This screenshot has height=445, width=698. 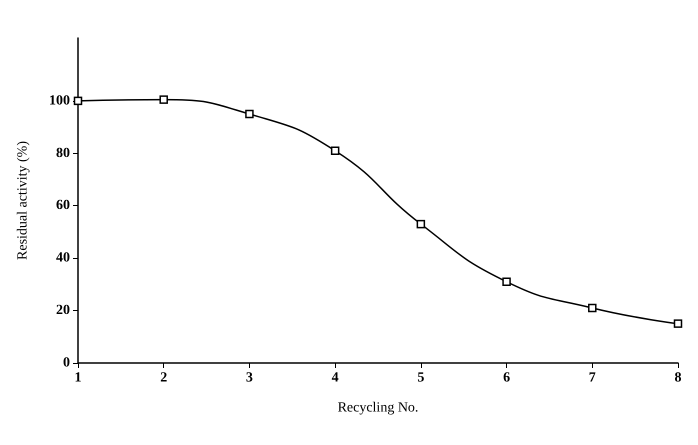 I want to click on x-tick-label: 1, so click(x=78, y=378).